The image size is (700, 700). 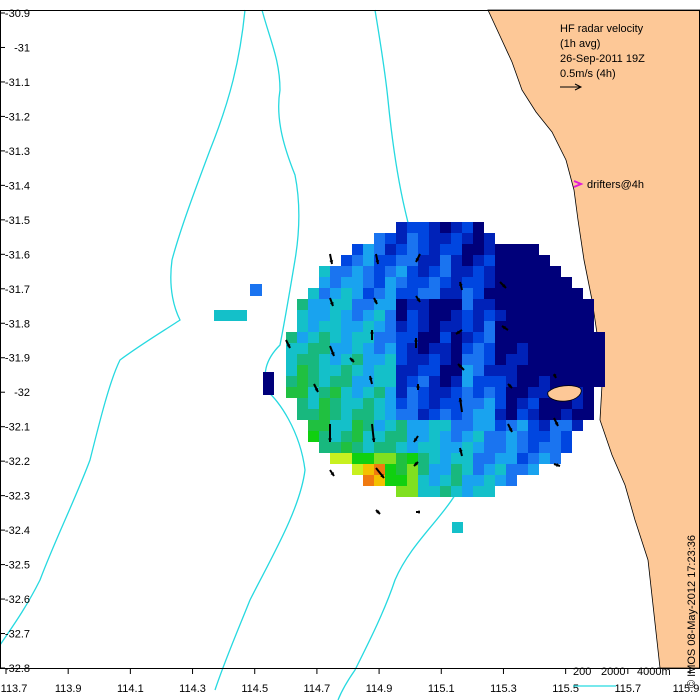 What do you see at coordinates (602, 59) in the screenshot?
I see `title-line: 26-Sep-2011 19Z` at bounding box center [602, 59].